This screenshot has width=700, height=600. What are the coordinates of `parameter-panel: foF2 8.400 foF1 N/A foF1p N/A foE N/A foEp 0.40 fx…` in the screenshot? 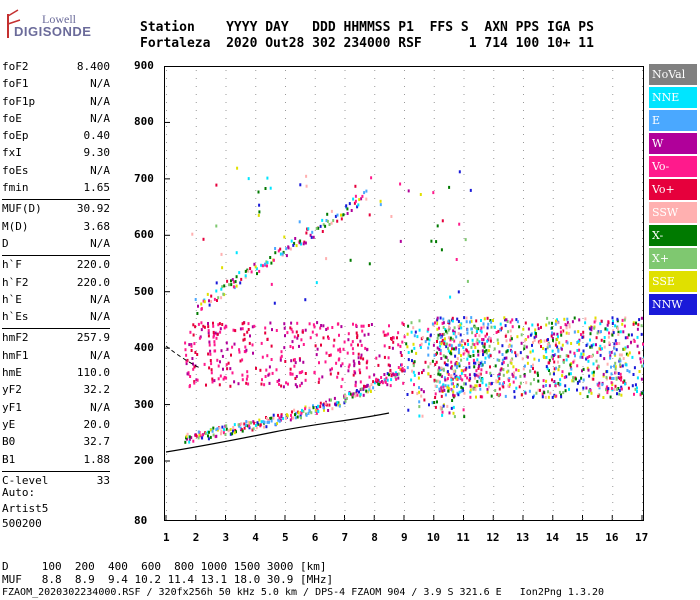 It's located at (56, 275).